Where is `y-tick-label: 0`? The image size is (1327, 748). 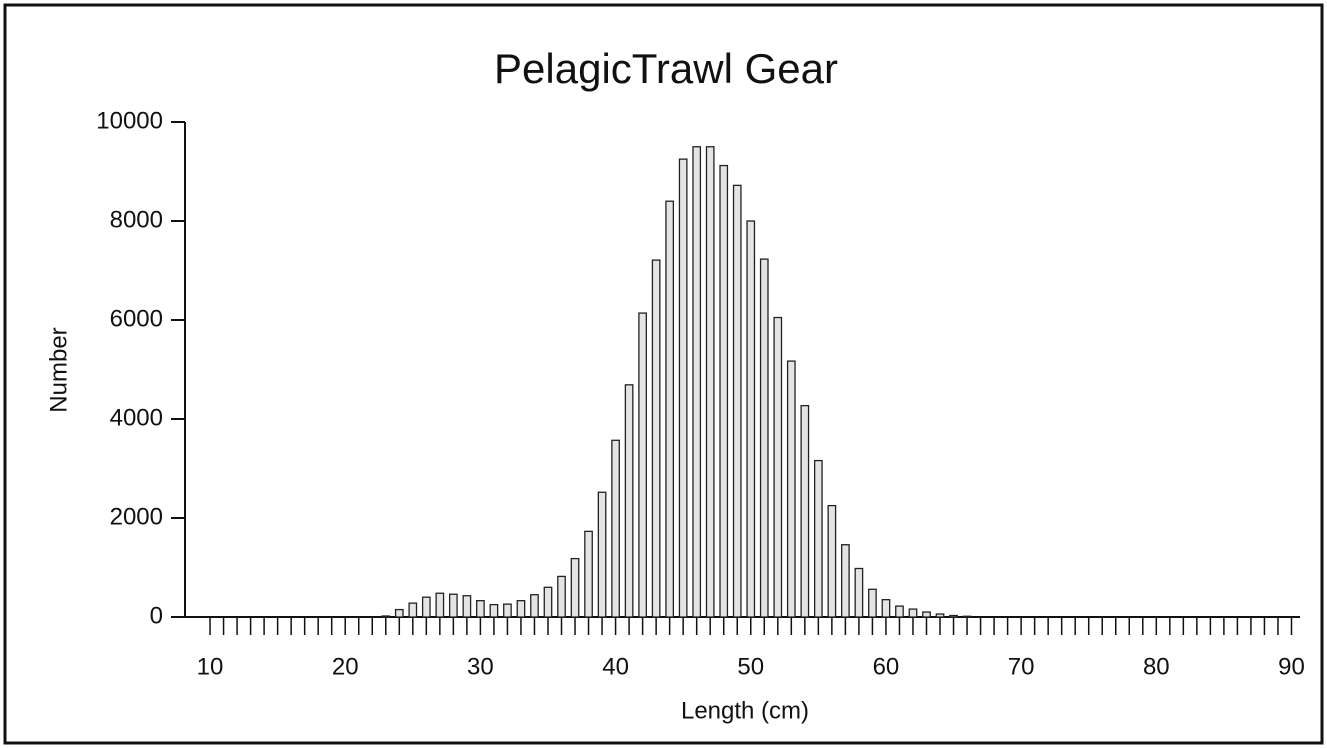
y-tick-label: 0 is located at coordinates (156, 615).